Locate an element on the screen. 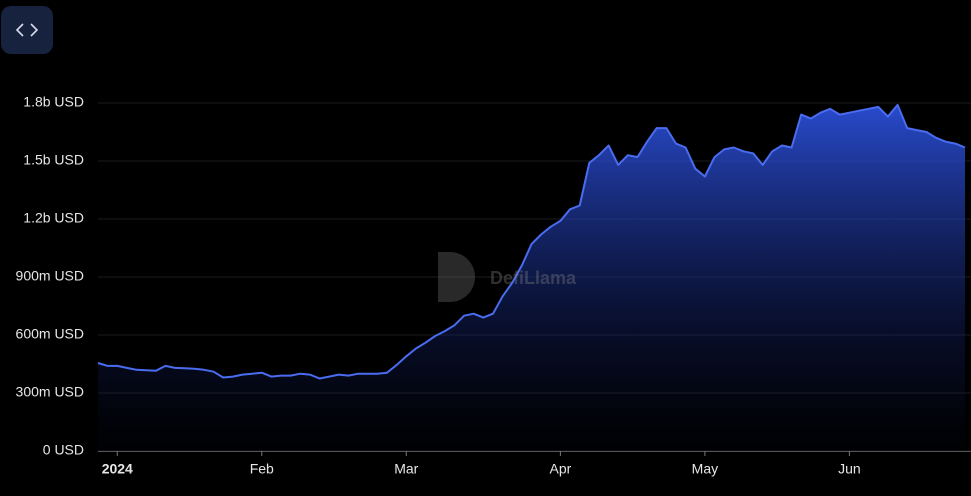 The width and height of the screenshot is (971, 496). y-tick-label: 900m USD is located at coordinates (50, 276).